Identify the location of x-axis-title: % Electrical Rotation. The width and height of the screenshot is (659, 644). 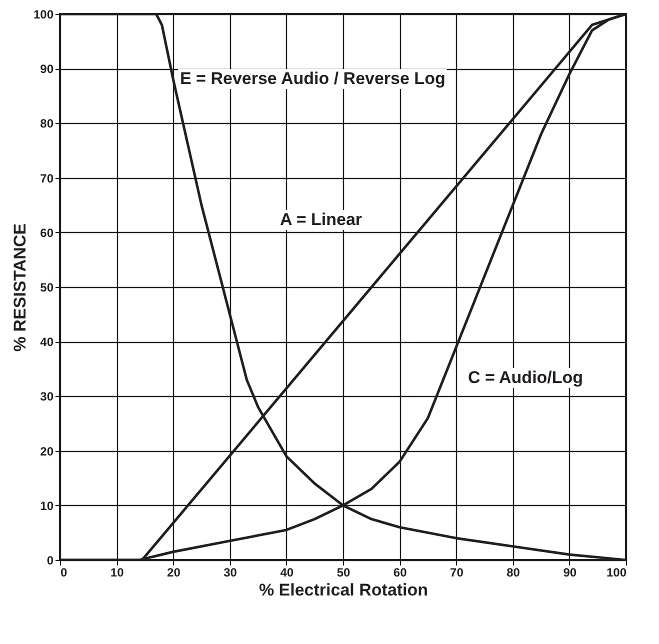
(343, 590).